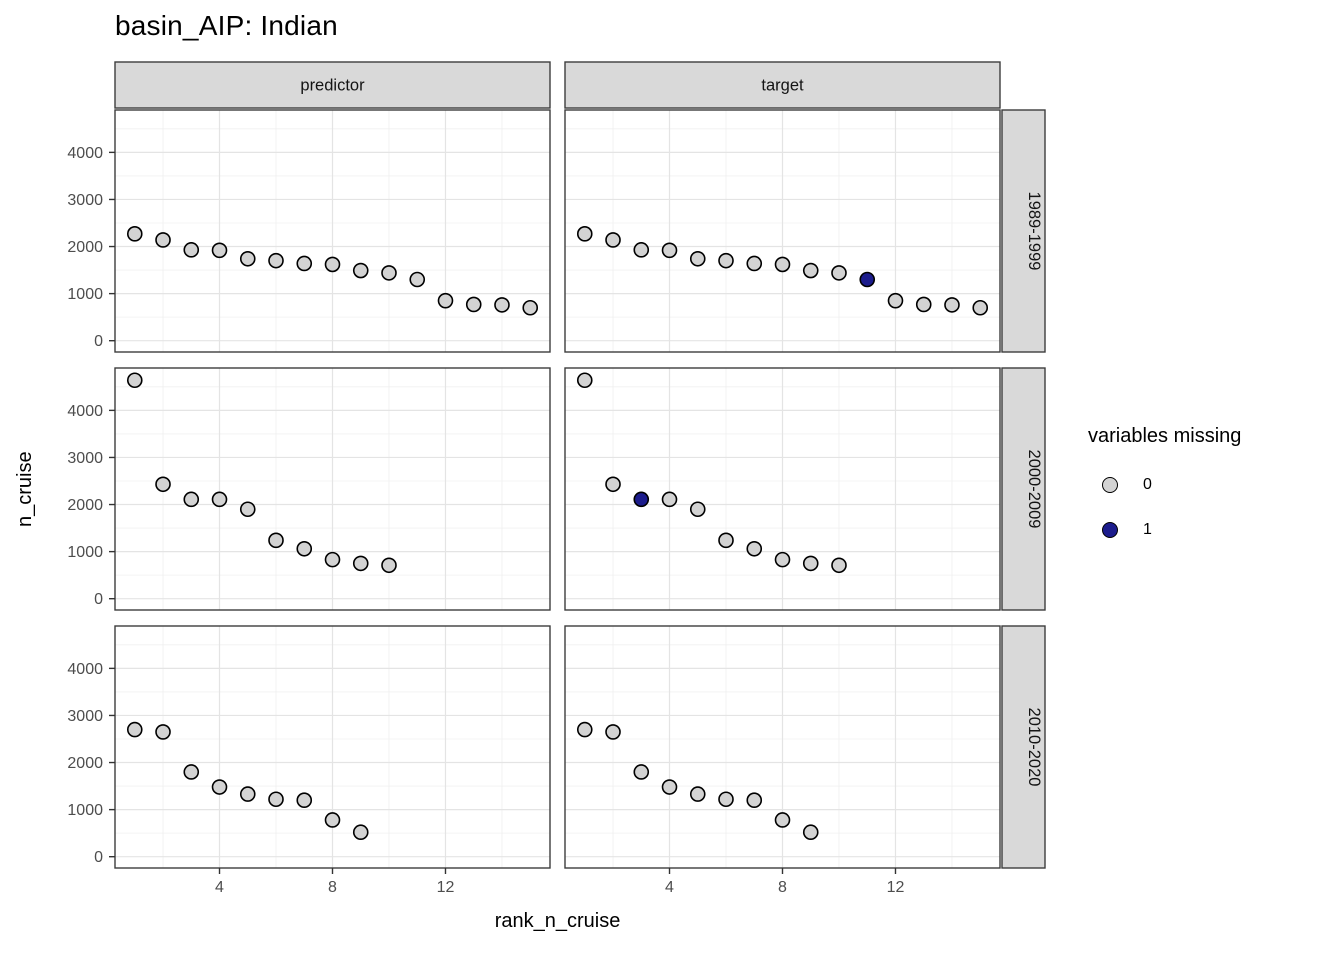 Image resolution: width=1344 pixels, height=960 pixels. Describe the element at coordinates (1023, 489) in the screenshot. I see `facet-strip-row-2000-2009` at that location.